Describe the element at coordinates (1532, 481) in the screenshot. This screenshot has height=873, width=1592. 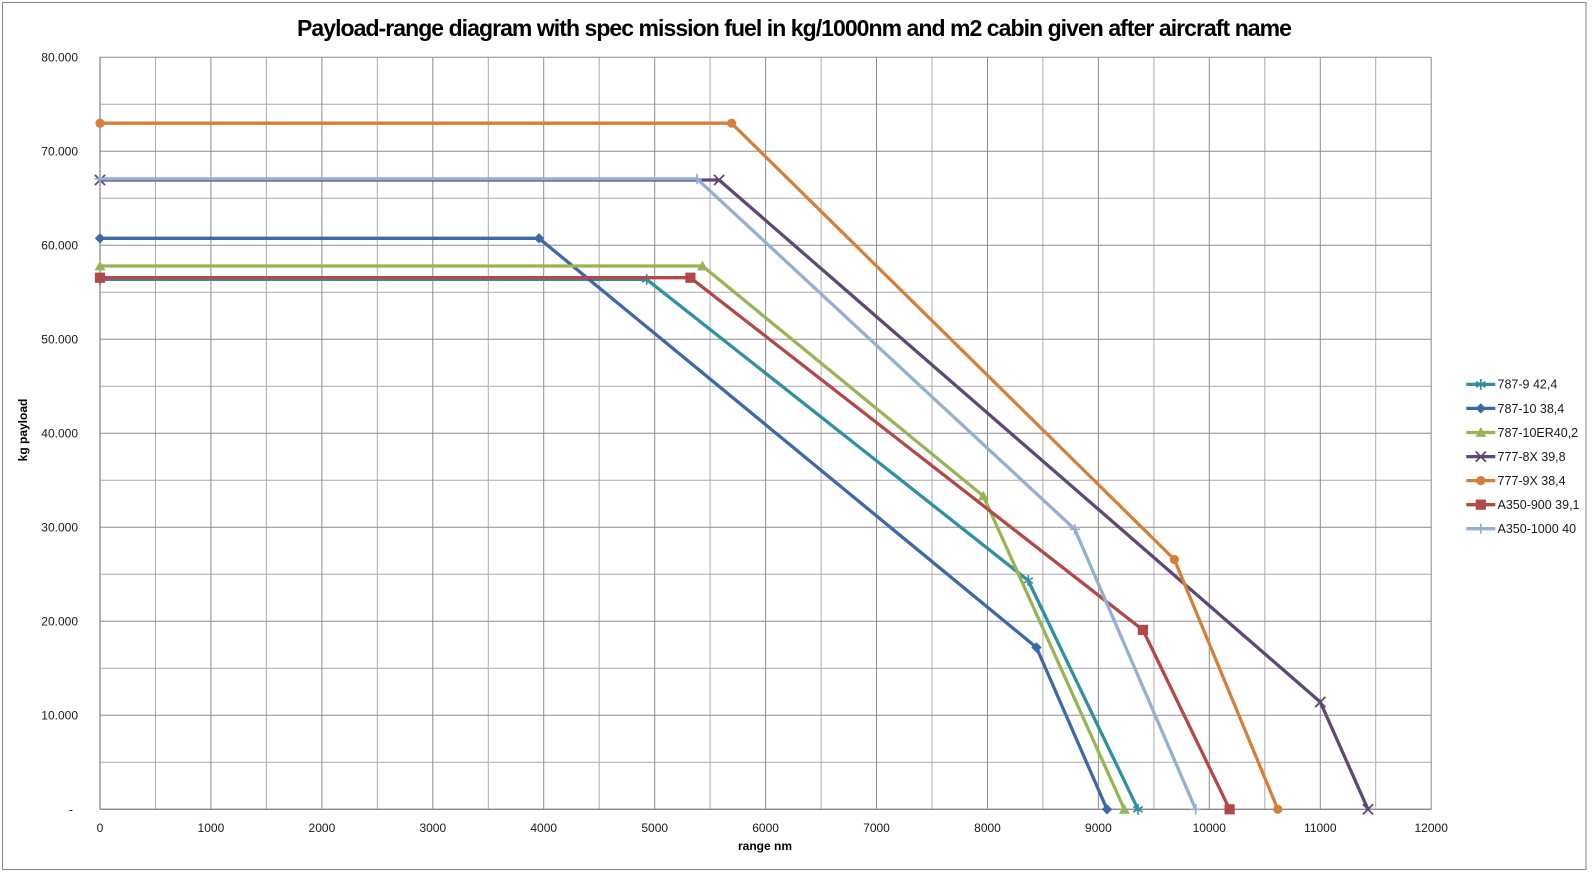
I see `svg-text: 777-9X 38,4` at that location.